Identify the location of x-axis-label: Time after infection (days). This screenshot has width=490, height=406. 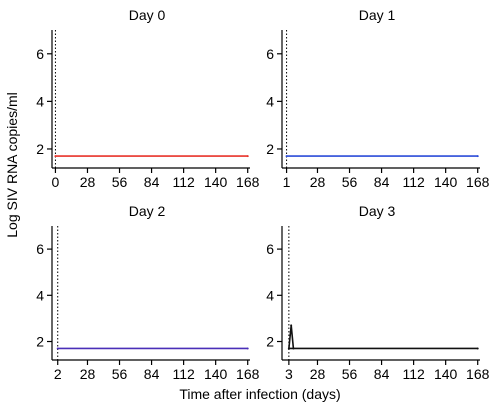
(259, 394).